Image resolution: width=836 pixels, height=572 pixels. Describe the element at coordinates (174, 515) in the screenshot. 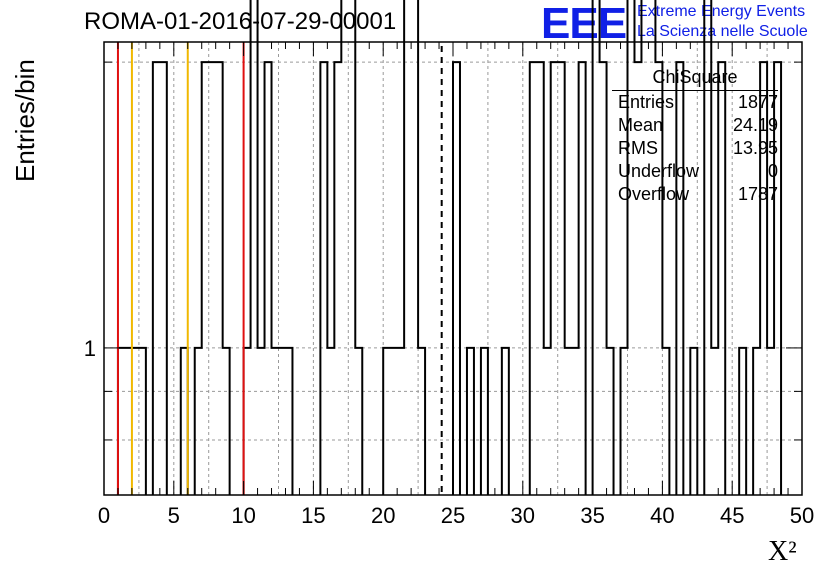

I see `x-tick-label: 5` at that location.